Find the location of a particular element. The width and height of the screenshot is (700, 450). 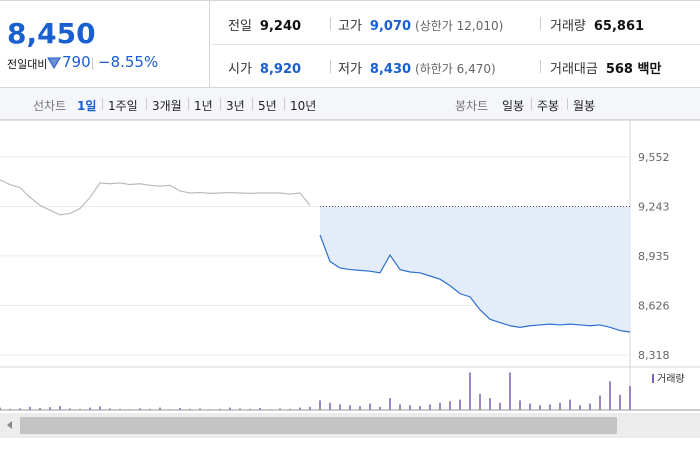

area is located at coordinates (475, 269).